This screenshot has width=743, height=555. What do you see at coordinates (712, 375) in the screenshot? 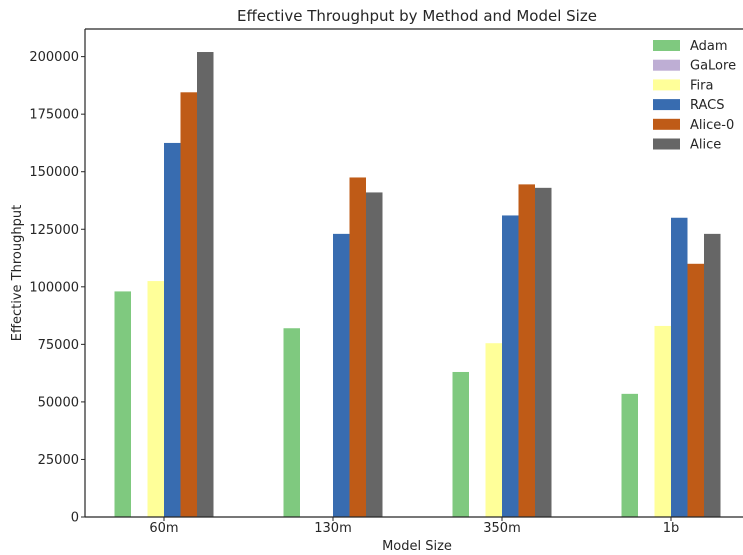
I see `bar-alice-1b` at bounding box center [712, 375].